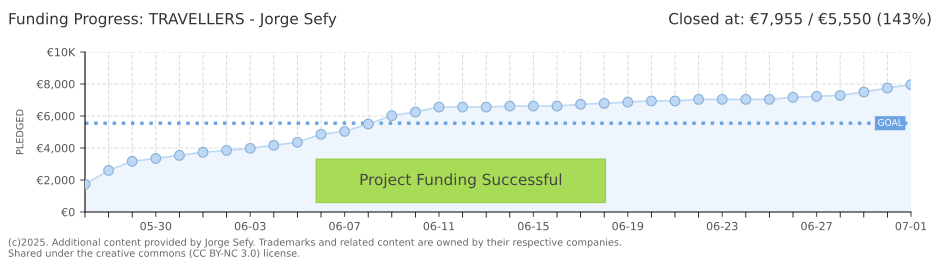  Describe the element at coordinates (439, 226) in the screenshot. I see `x-tick-label: 06-11` at that location.